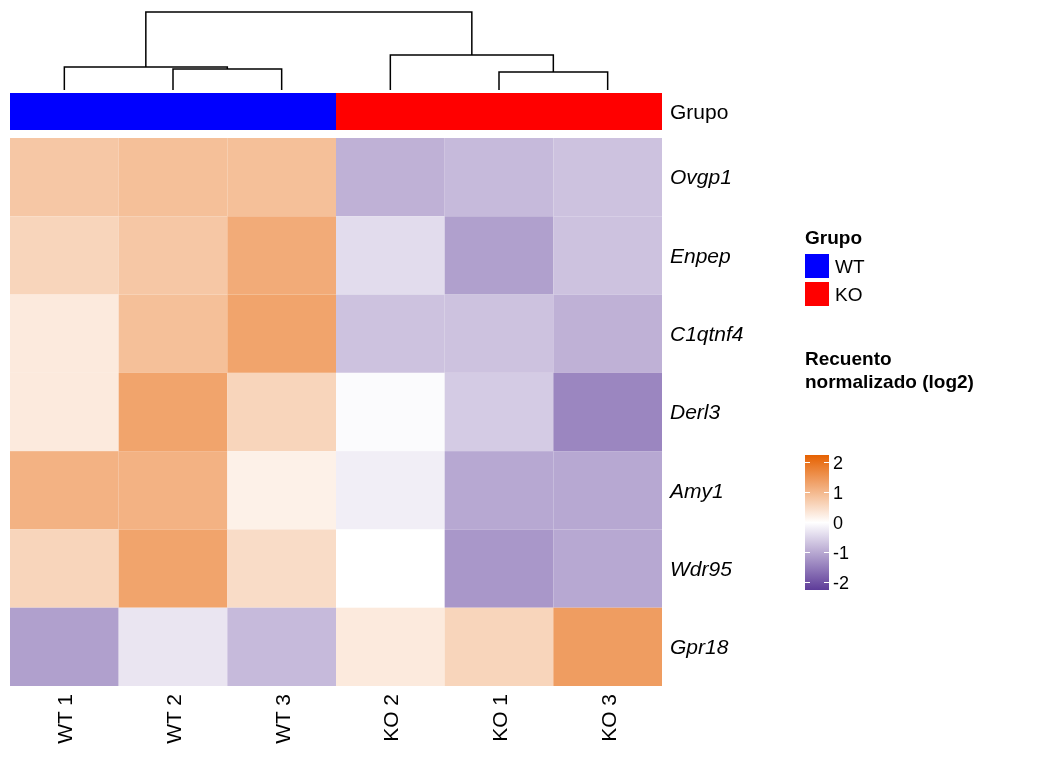 This screenshot has height=773, width=1046. What do you see at coordinates (608, 718) in the screenshot?
I see `x-tick-label: KO 3` at bounding box center [608, 718].